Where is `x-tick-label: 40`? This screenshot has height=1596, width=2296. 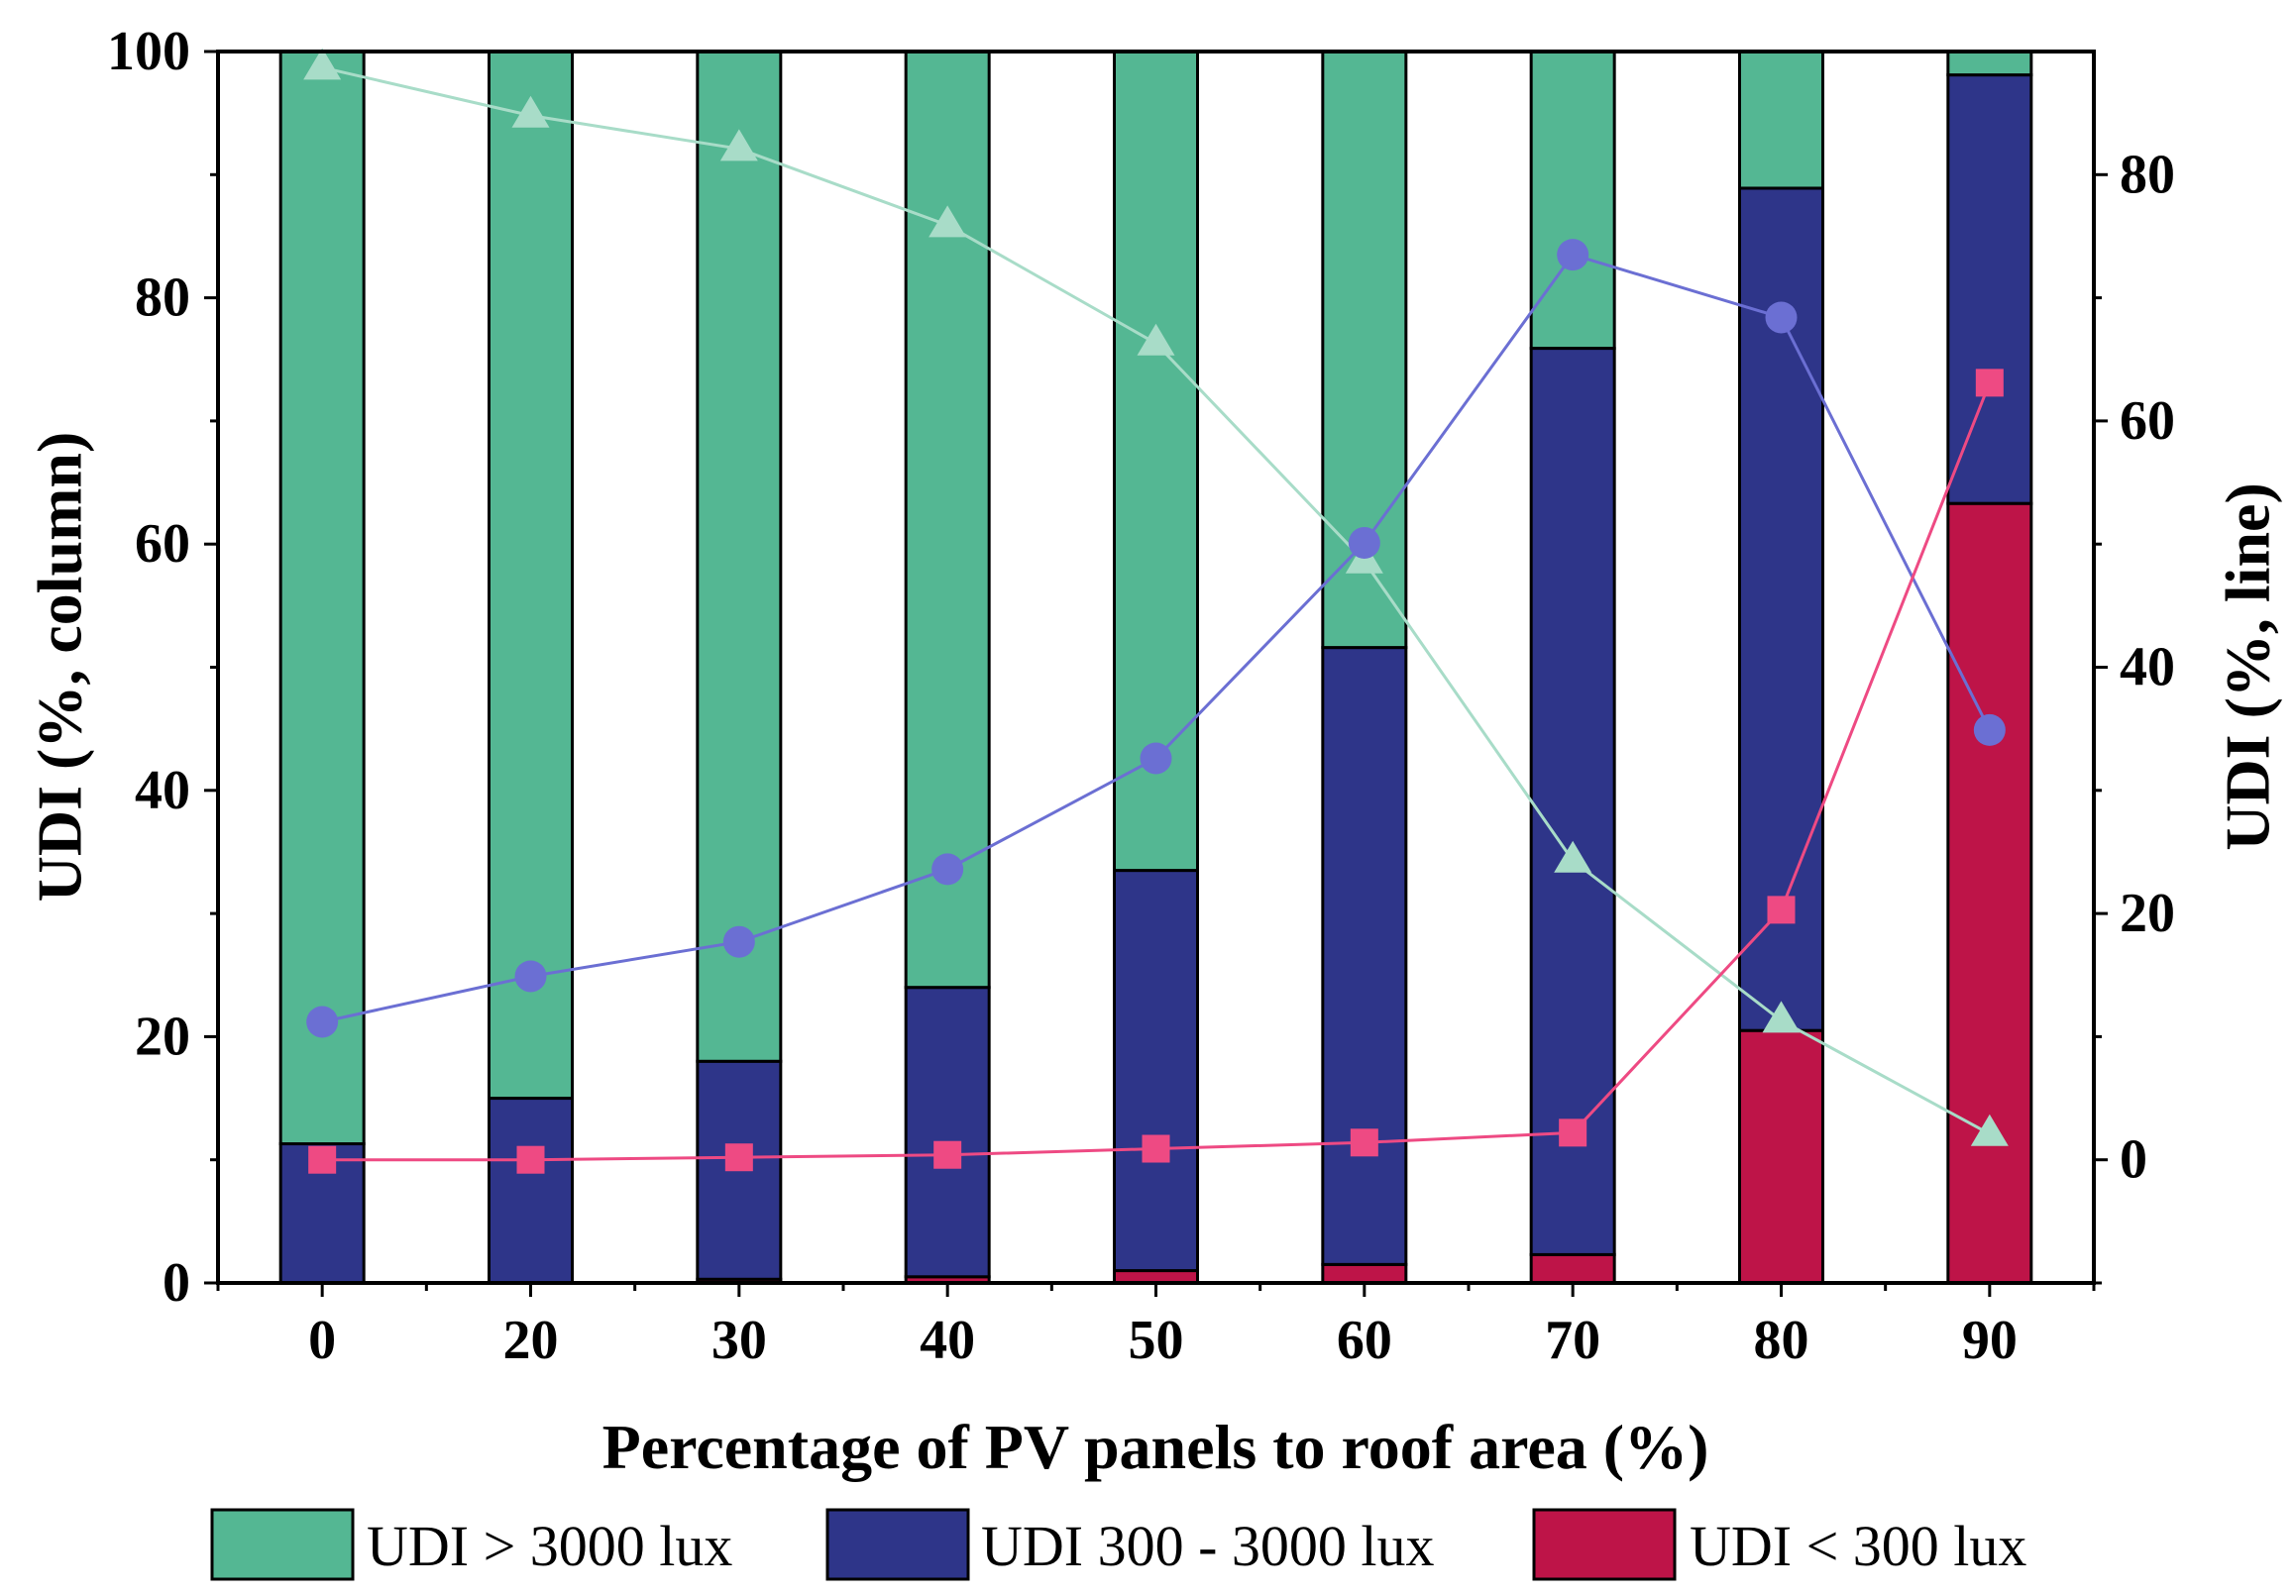
x-tick-label: 40 is located at coordinates (947, 1340).